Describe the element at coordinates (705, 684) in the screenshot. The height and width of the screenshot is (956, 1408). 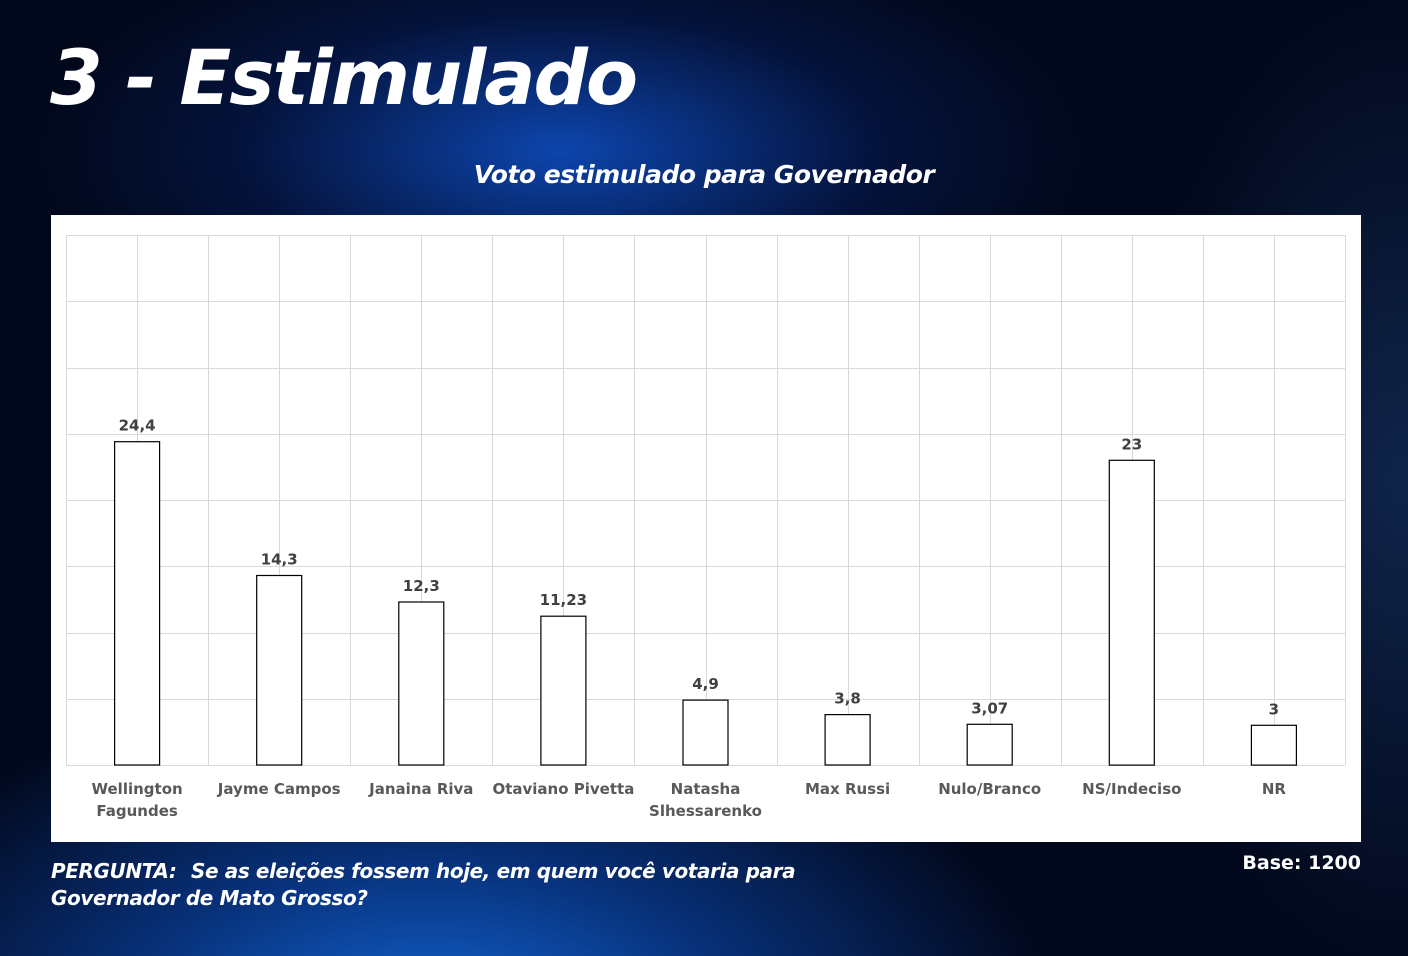
I see `bar-value-label: 4,9` at that location.